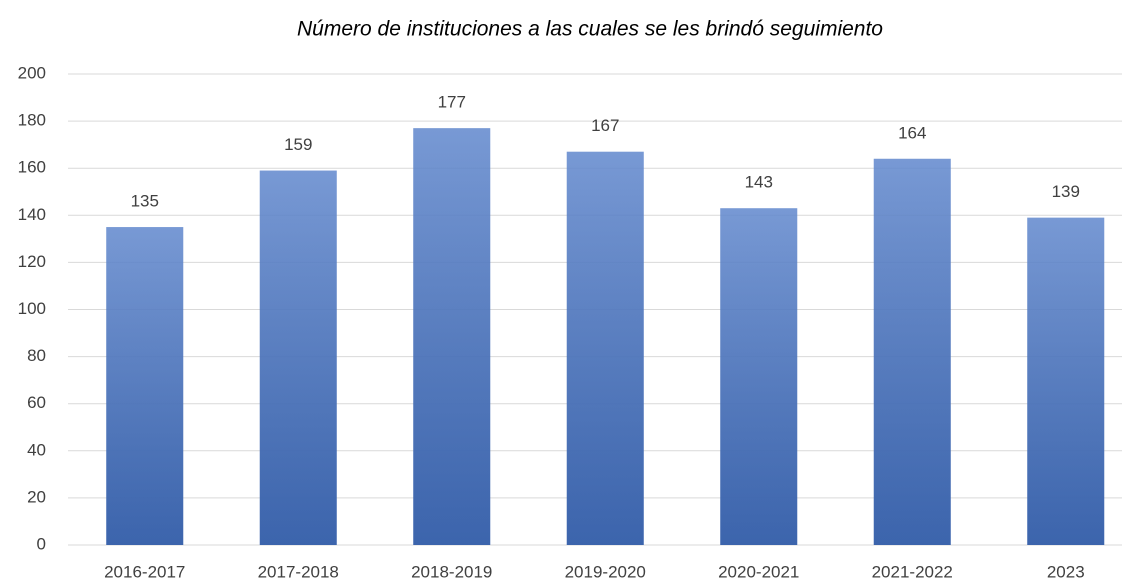  I want to click on x-tick-label: 2023, so click(1066, 571).